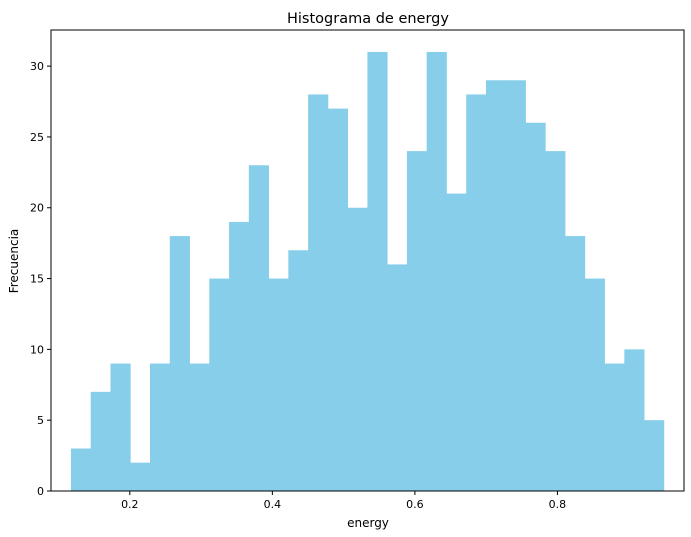 This screenshot has height=537, width=691. What do you see at coordinates (37, 137) in the screenshot?
I see `y-tick-label: 25` at bounding box center [37, 137].